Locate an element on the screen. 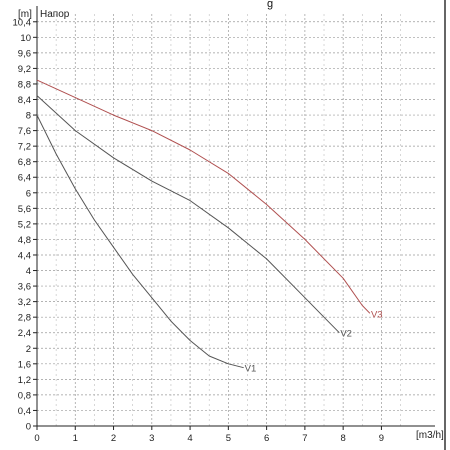 The width and height of the screenshot is (450, 450). y-tick-label: 0,4 is located at coordinates (24, 411).